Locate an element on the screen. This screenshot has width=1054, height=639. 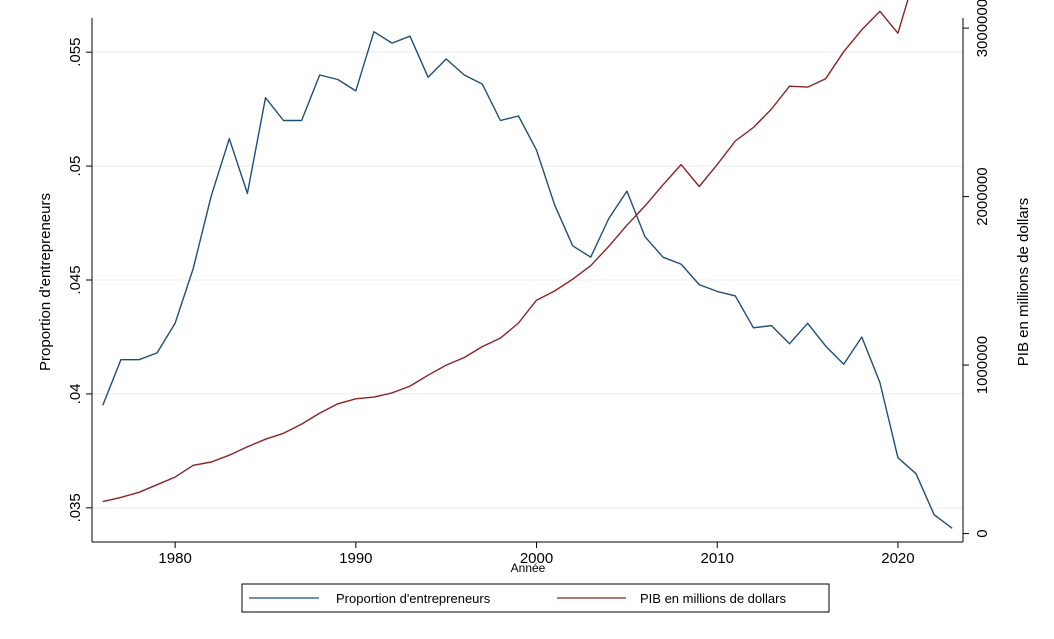
x-axis-title: Année is located at coordinates (528, 568).